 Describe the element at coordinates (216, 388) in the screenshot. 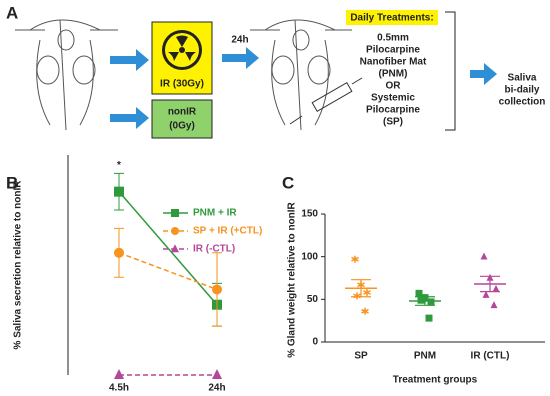

I see `x-tick-label: 24h` at that location.